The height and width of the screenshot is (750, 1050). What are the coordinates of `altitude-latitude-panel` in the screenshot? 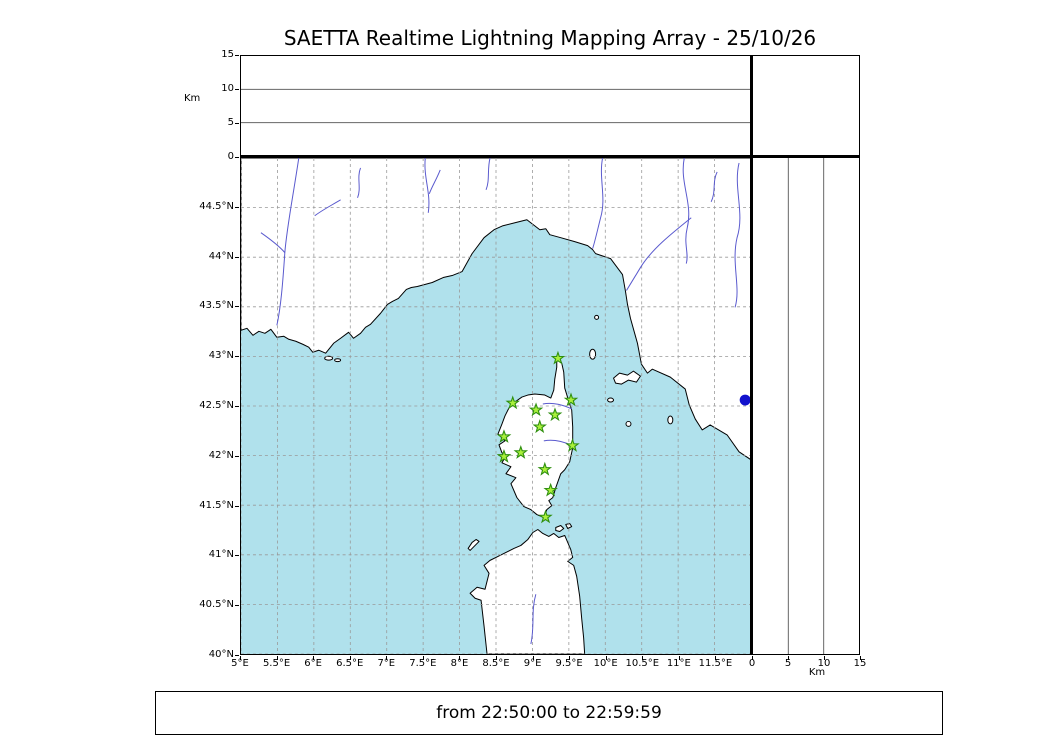 It's located at (806, 406).